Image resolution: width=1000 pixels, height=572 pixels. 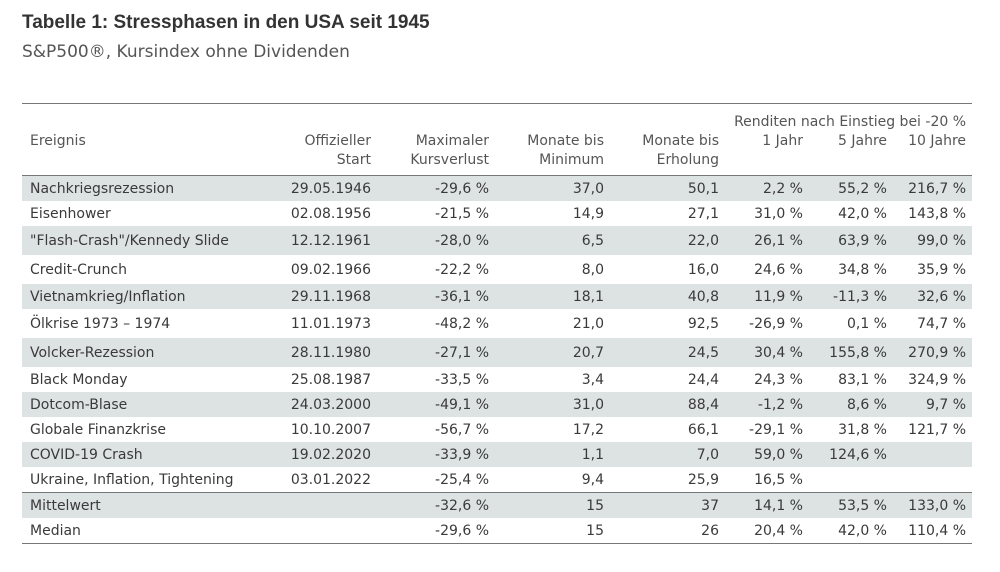 What do you see at coordinates (324, 188) in the screenshot?
I see `table-cell: 29.05.1946` at bounding box center [324, 188].